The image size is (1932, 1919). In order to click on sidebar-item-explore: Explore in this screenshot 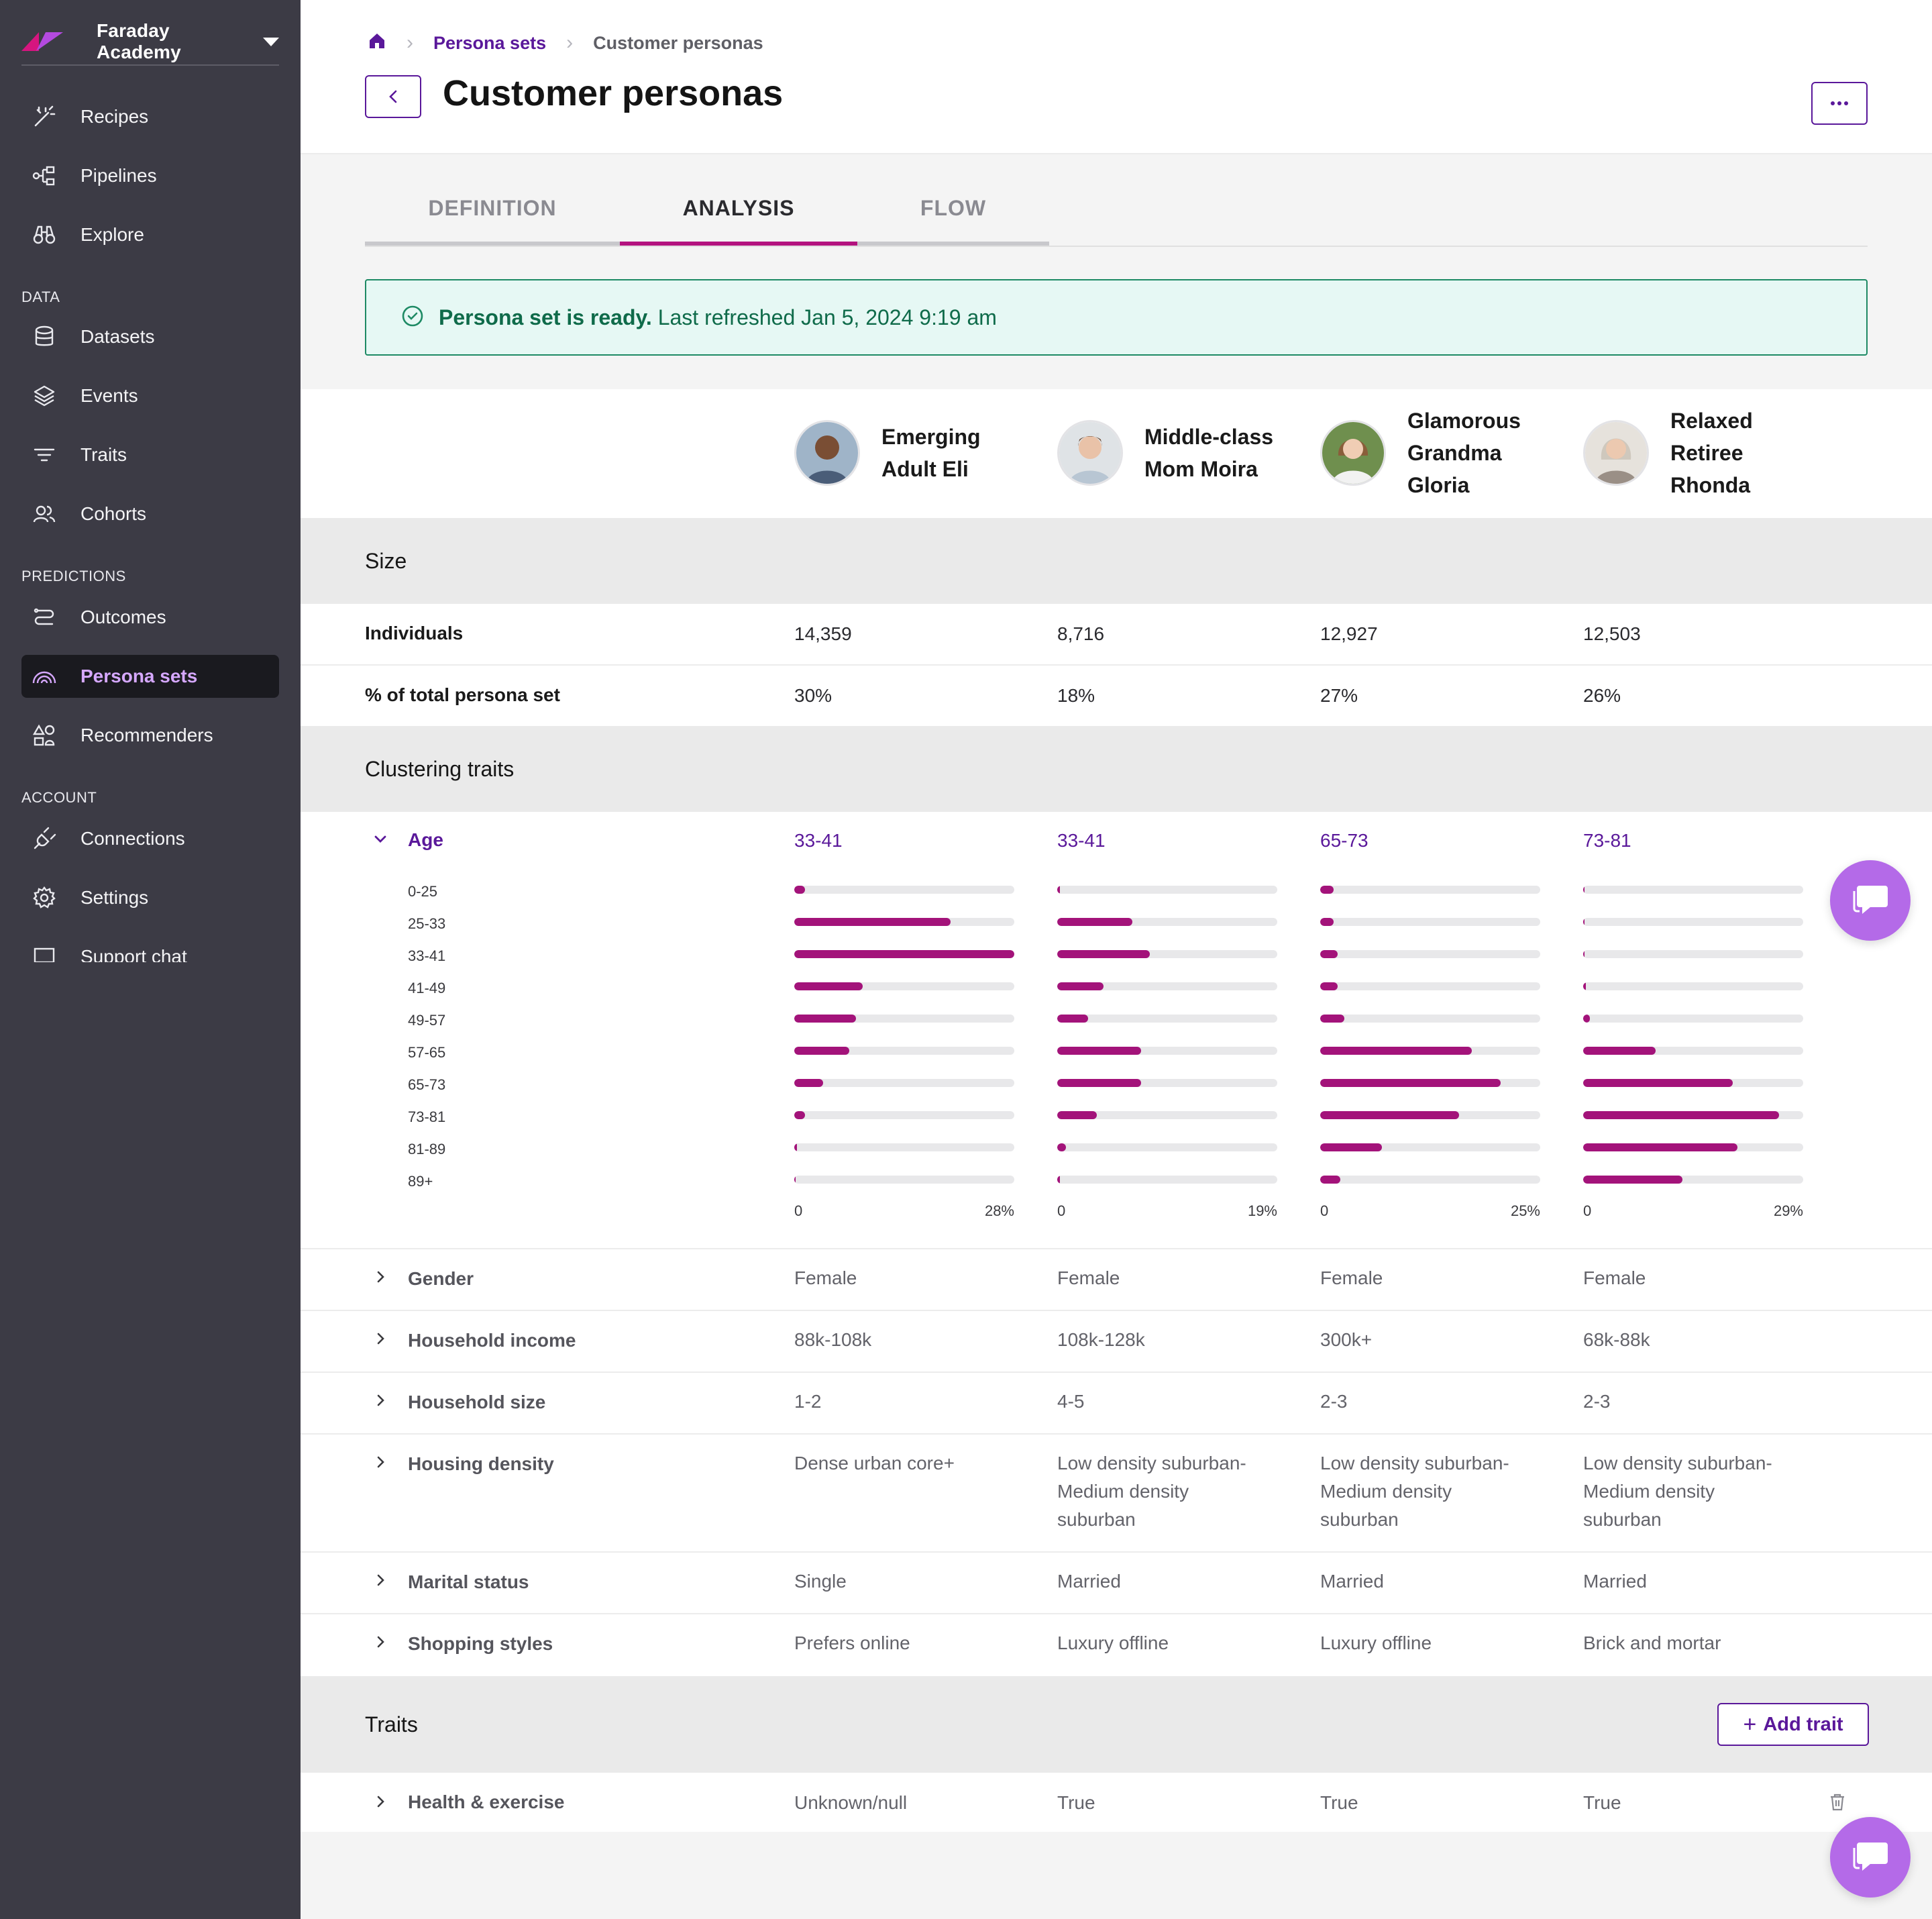, I will do `click(150, 234)`.